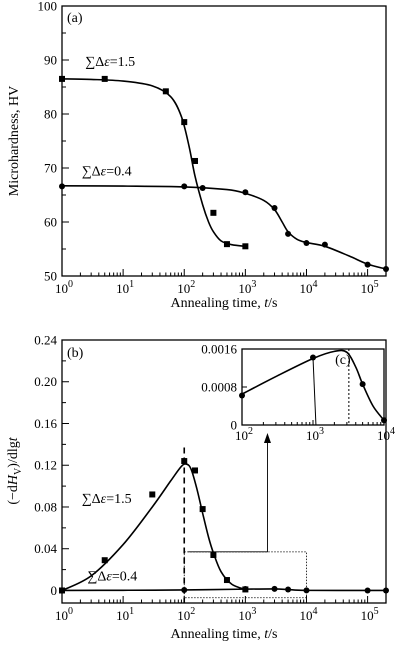 This screenshot has width=400, height=658. Describe the element at coordinates (107, 172) in the screenshot. I see `panel-a-series-2-legend-label: ∑Δε=0.4` at that location.